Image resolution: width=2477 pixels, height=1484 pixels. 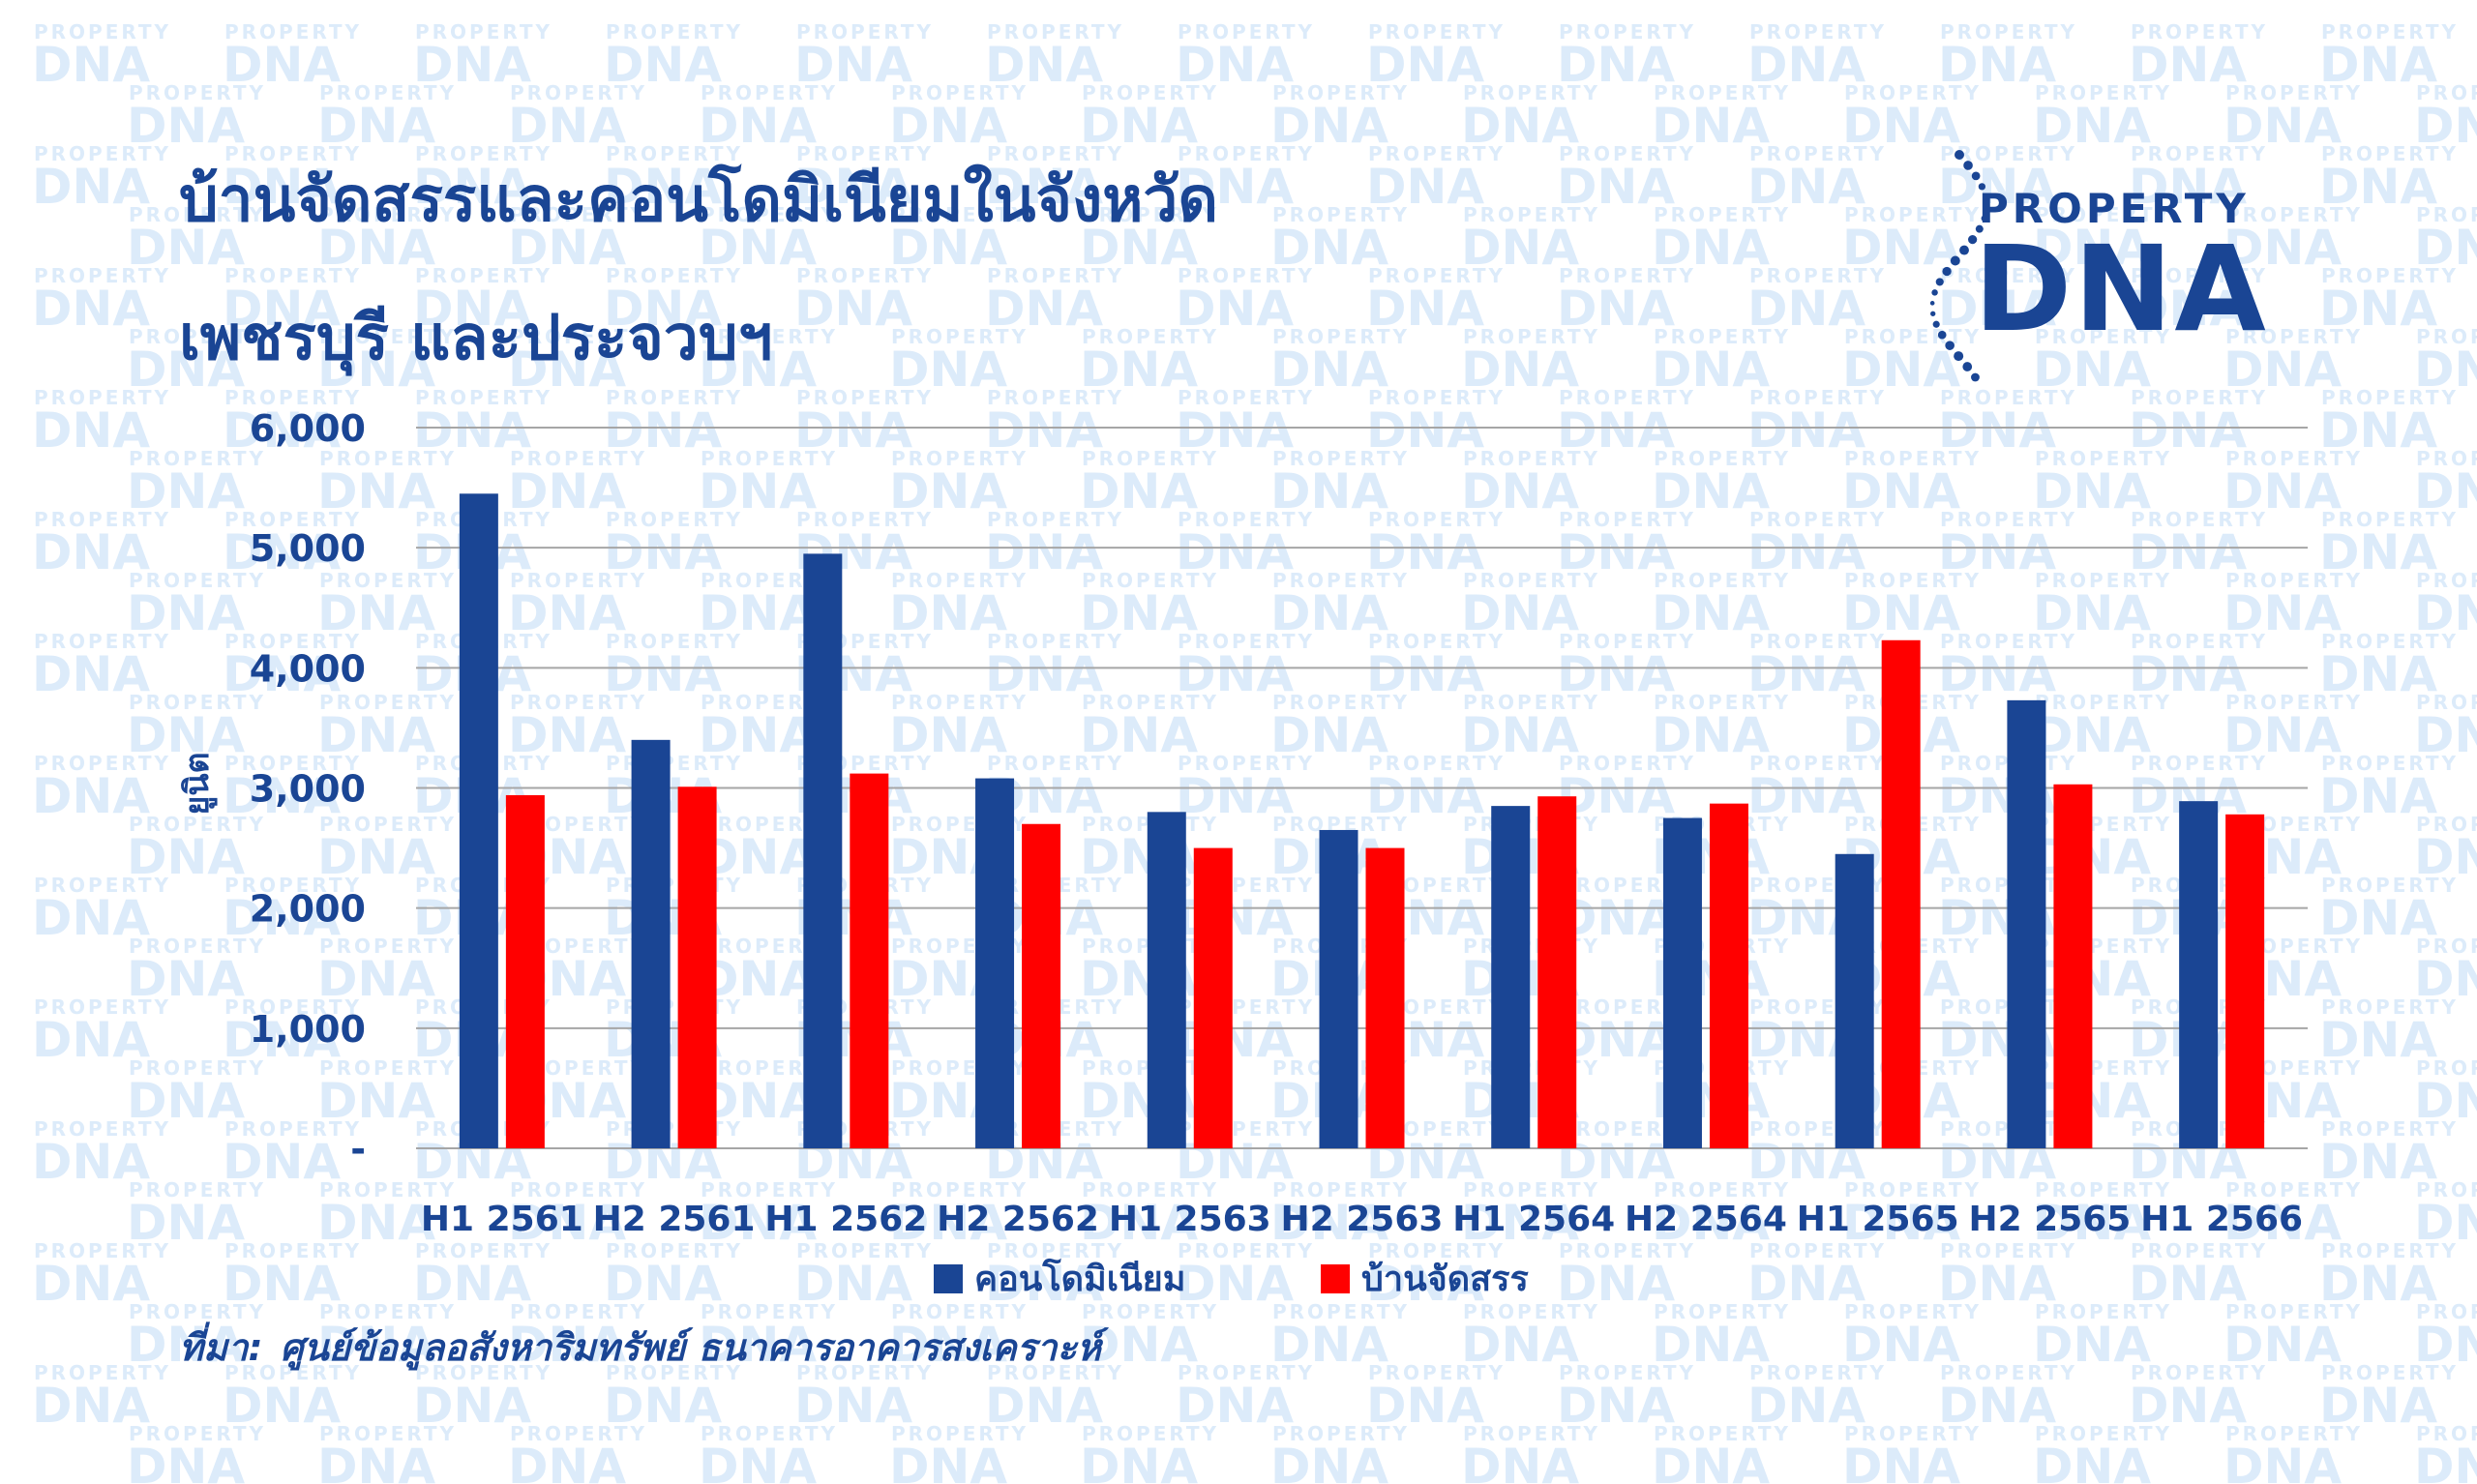 I want to click on bar-house, so click(x=1901, y=893).